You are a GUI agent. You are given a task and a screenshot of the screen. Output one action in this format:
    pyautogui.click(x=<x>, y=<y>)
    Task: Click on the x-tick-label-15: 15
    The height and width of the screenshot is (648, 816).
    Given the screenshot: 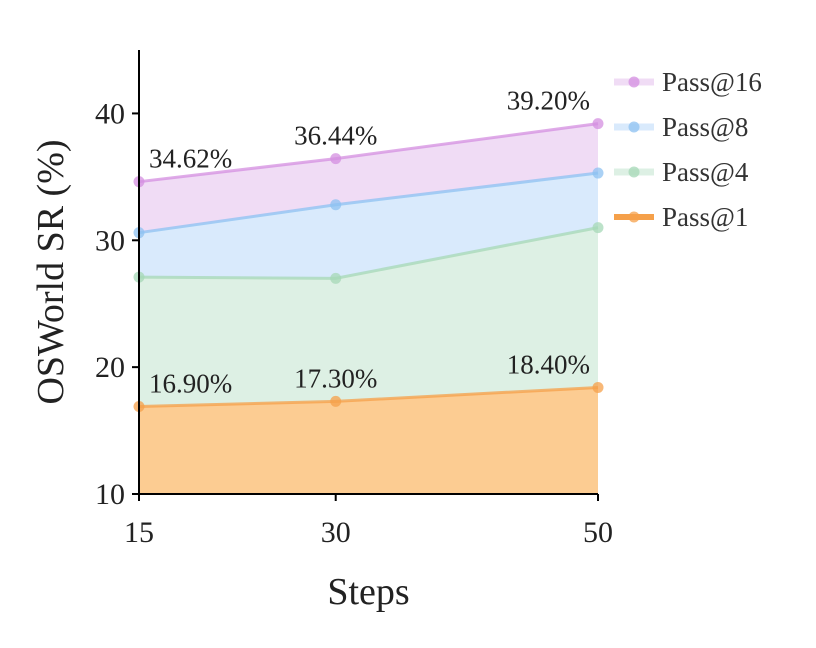 What is the action you would take?
    pyautogui.click(x=139, y=532)
    